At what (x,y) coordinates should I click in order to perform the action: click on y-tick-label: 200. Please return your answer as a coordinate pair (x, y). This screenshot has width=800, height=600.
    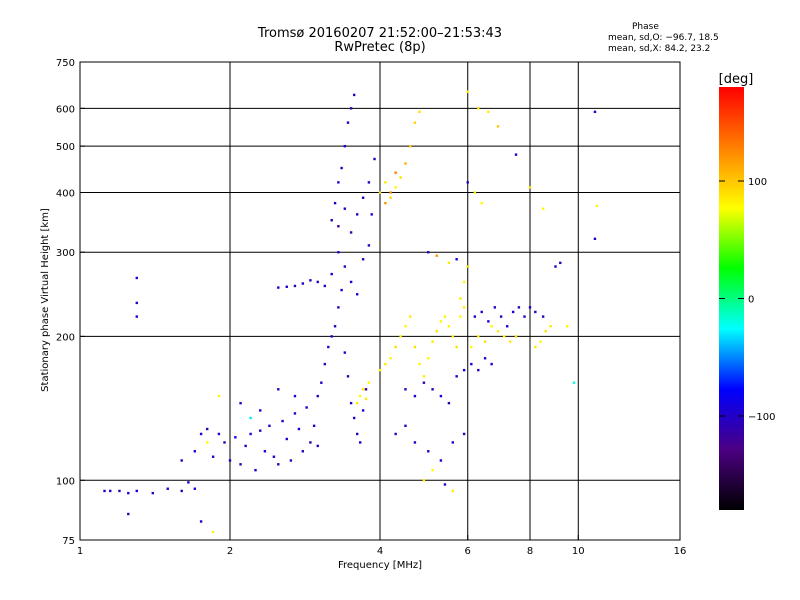
    Looking at the image, I should click on (65, 337).